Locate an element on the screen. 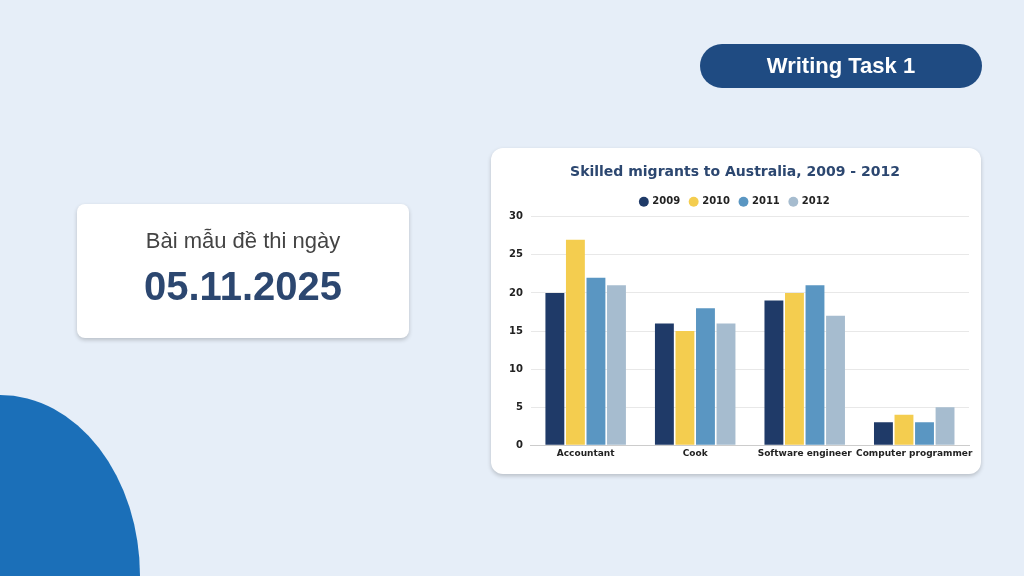 The height and width of the screenshot is (576, 1024). legend-label: 2012 is located at coordinates (815, 201).